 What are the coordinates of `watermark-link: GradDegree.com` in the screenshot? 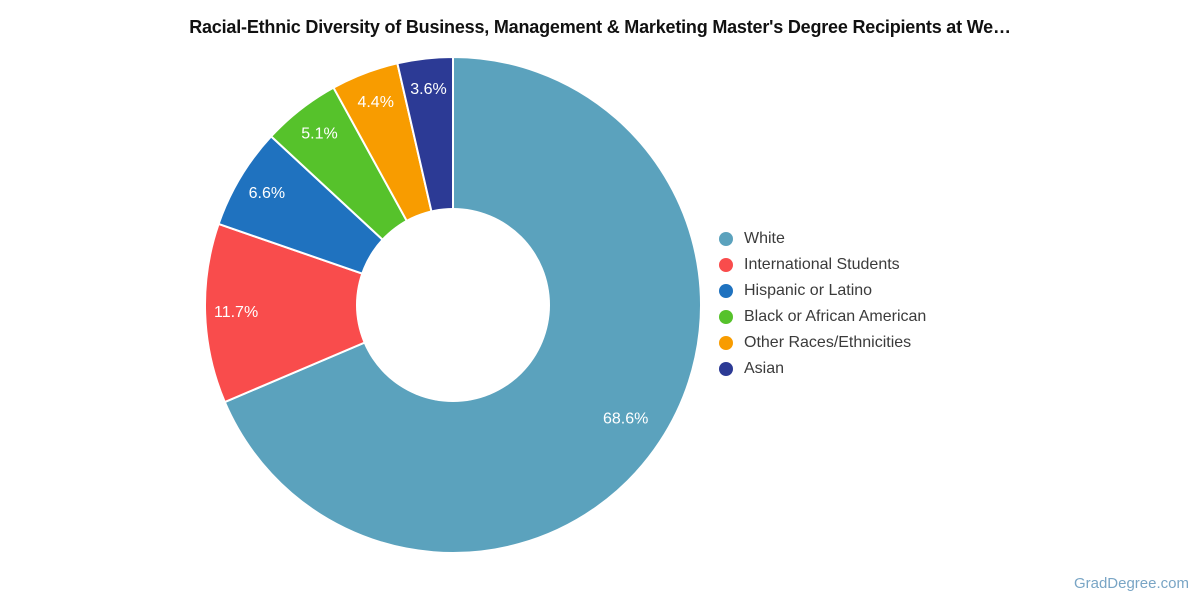 It's located at (1131, 583).